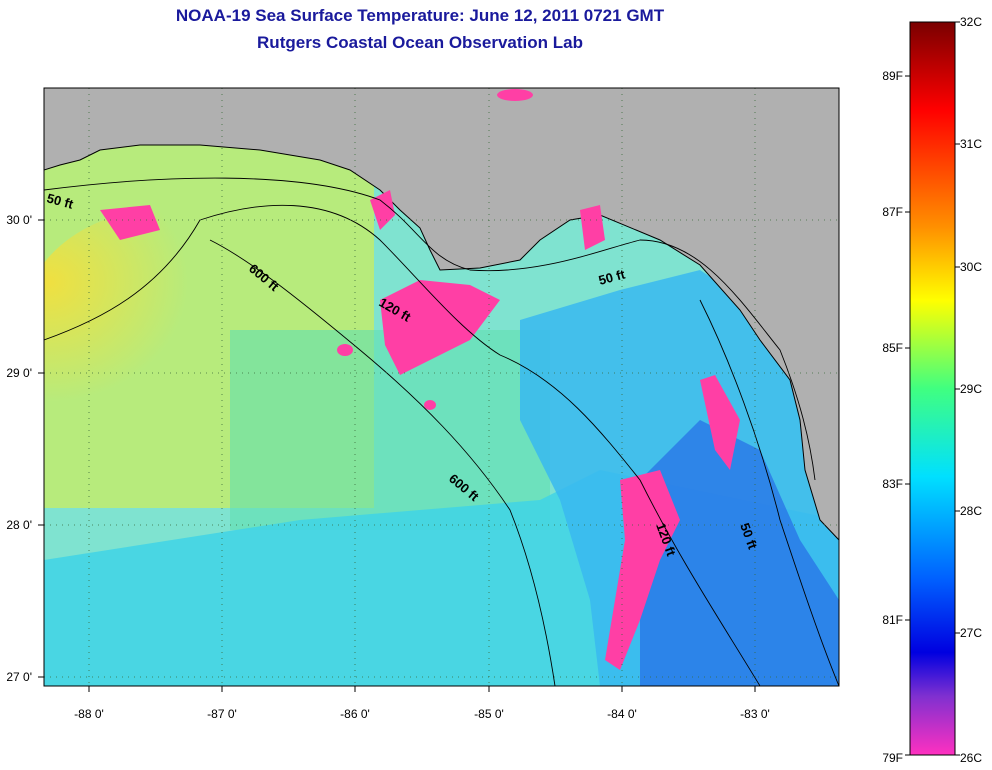 The image size is (992, 770). I want to click on cb-f-89: 89F, so click(892, 76).